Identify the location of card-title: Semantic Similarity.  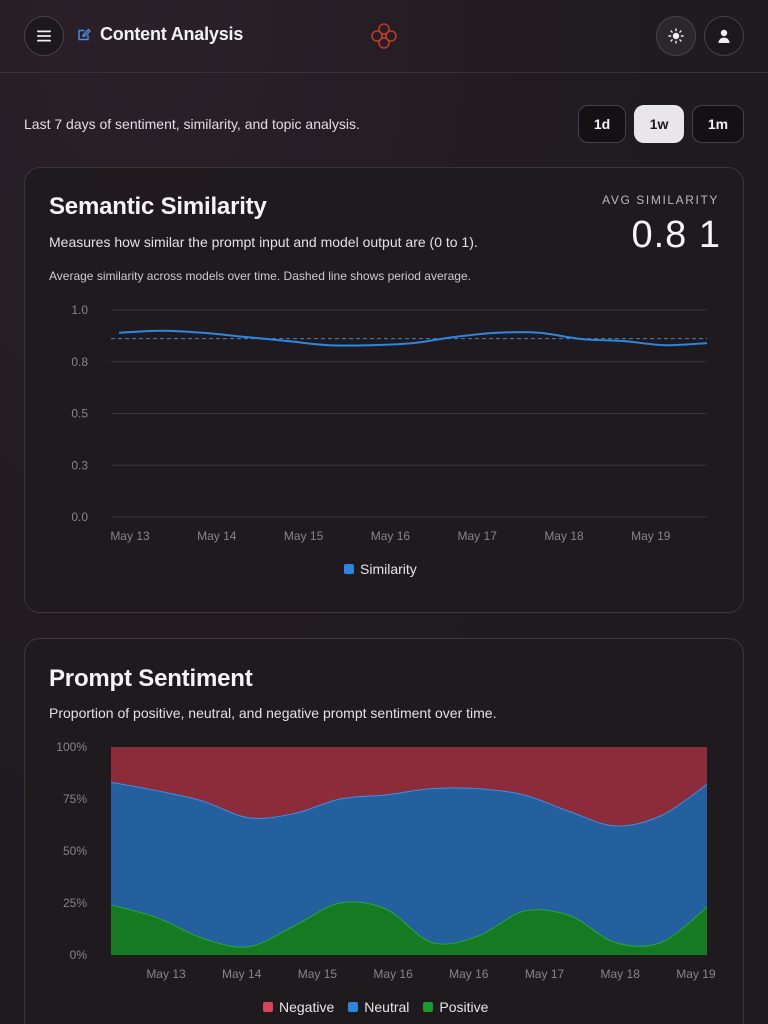
(158, 206).